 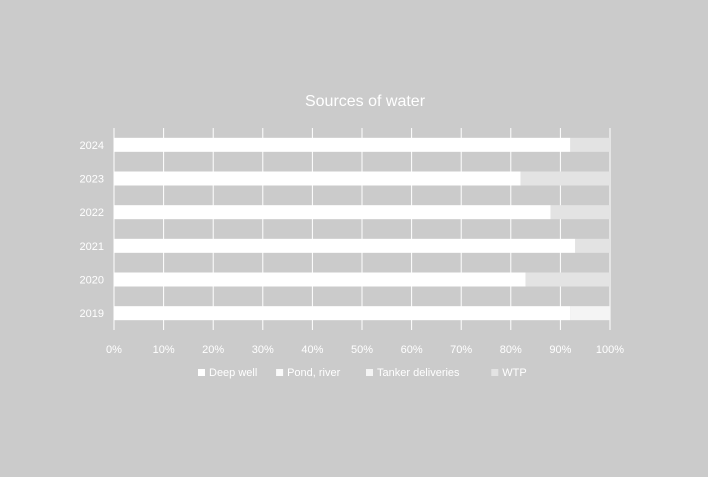 I want to click on legend-item: Pond, river, so click(x=308, y=373).